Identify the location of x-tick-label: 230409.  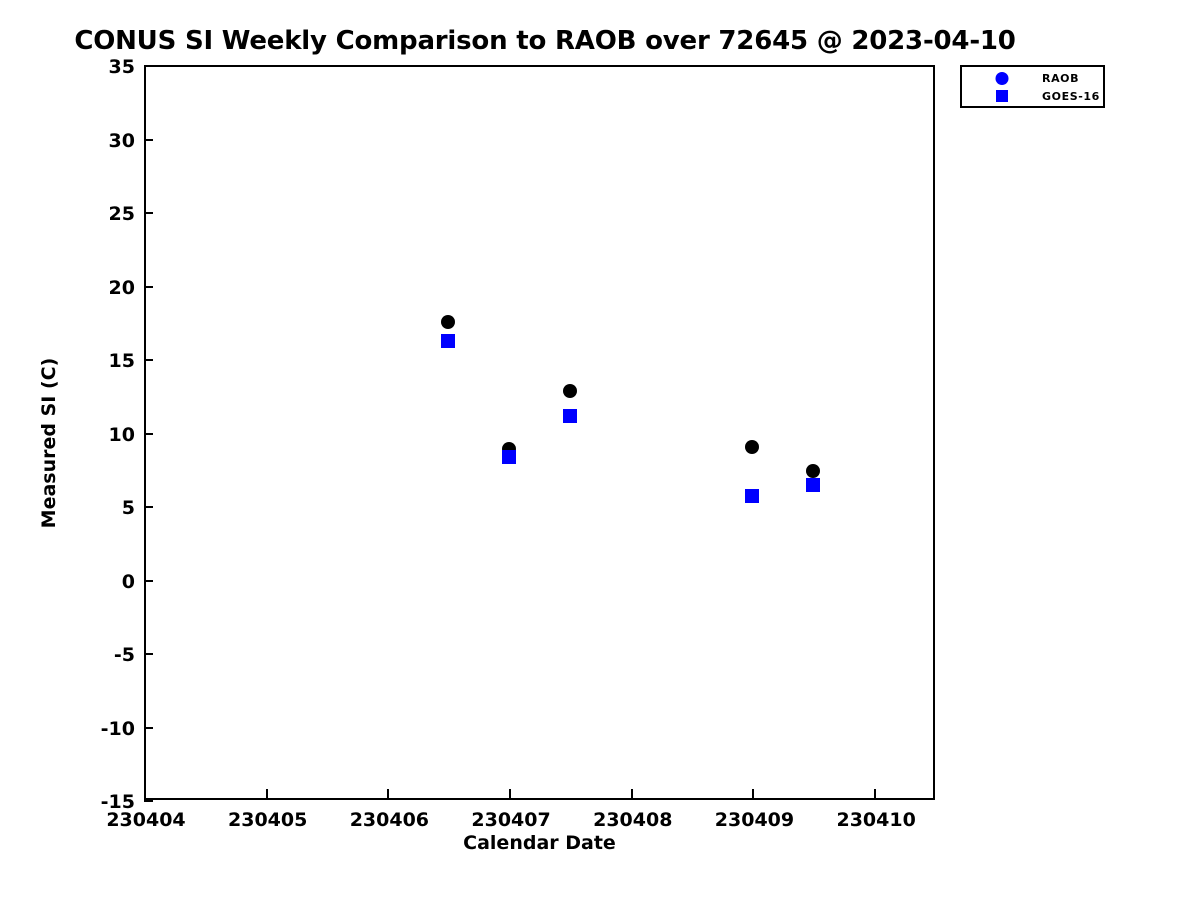
(754, 820).